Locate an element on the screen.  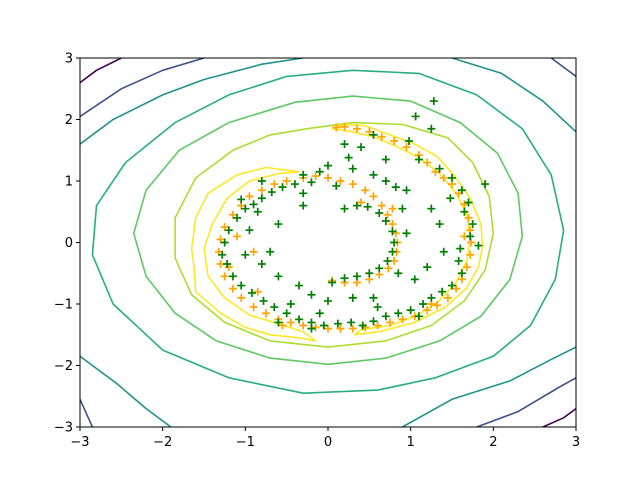
x-tick-label: −1 is located at coordinates (245, 442).